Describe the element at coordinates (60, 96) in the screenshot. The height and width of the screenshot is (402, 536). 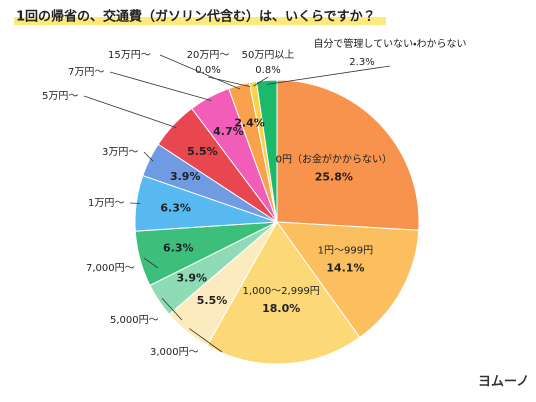
I see `slice-name: 5万円〜` at that location.